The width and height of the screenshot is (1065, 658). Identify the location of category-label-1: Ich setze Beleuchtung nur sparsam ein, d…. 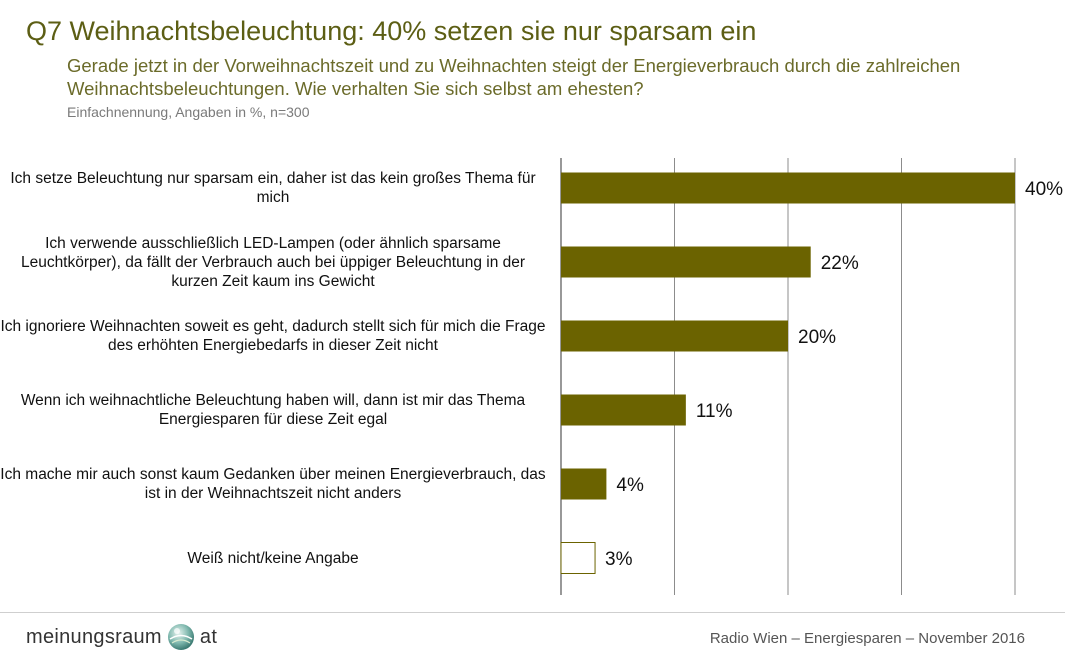
(273, 188).